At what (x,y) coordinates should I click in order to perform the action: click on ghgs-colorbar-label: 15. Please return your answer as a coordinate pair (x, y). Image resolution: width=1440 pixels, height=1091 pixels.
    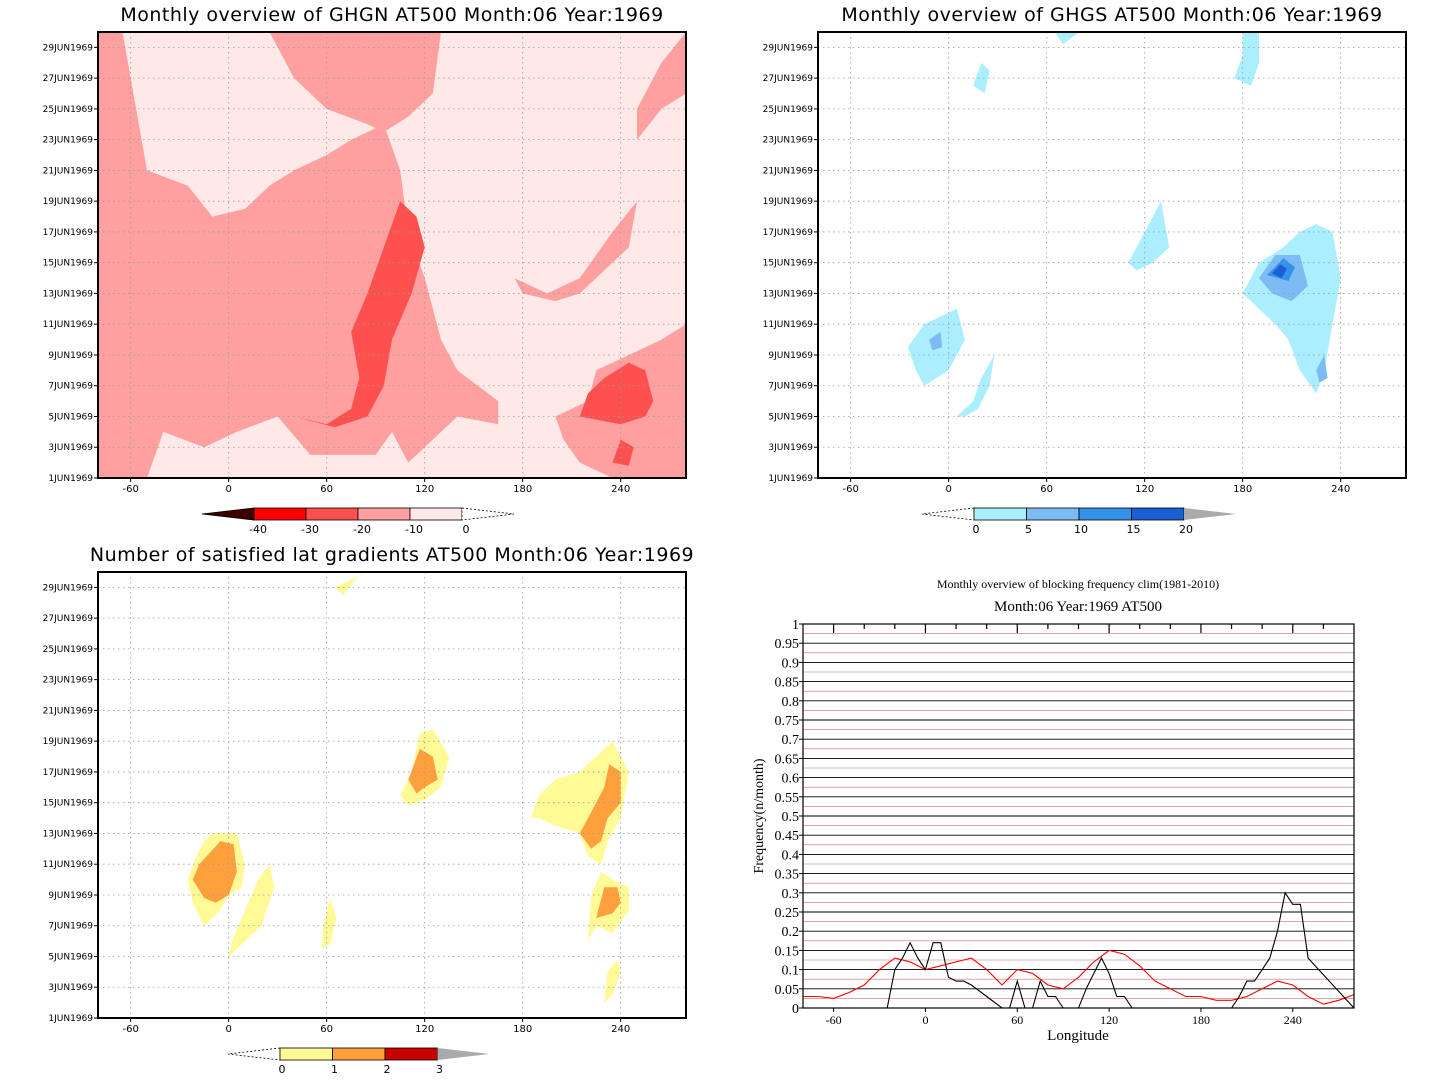
    Looking at the image, I should click on (1134, 529).